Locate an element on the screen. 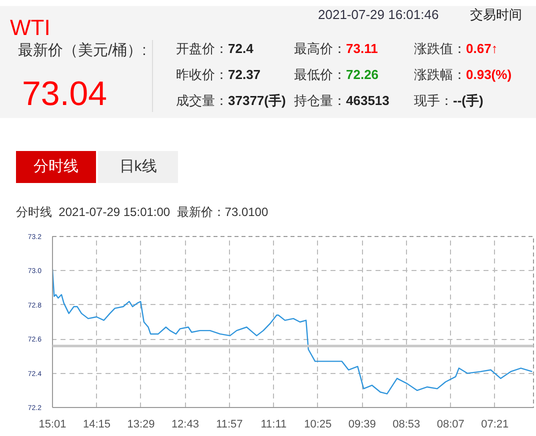  x-tick-label: 08:53 is located at coordinates (406, 424).